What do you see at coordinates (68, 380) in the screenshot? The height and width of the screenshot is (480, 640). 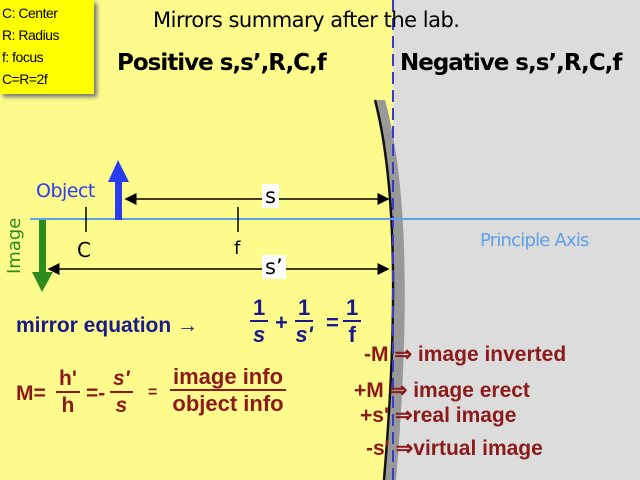 I see `numerator: h'` at bounding box center [68, 380].